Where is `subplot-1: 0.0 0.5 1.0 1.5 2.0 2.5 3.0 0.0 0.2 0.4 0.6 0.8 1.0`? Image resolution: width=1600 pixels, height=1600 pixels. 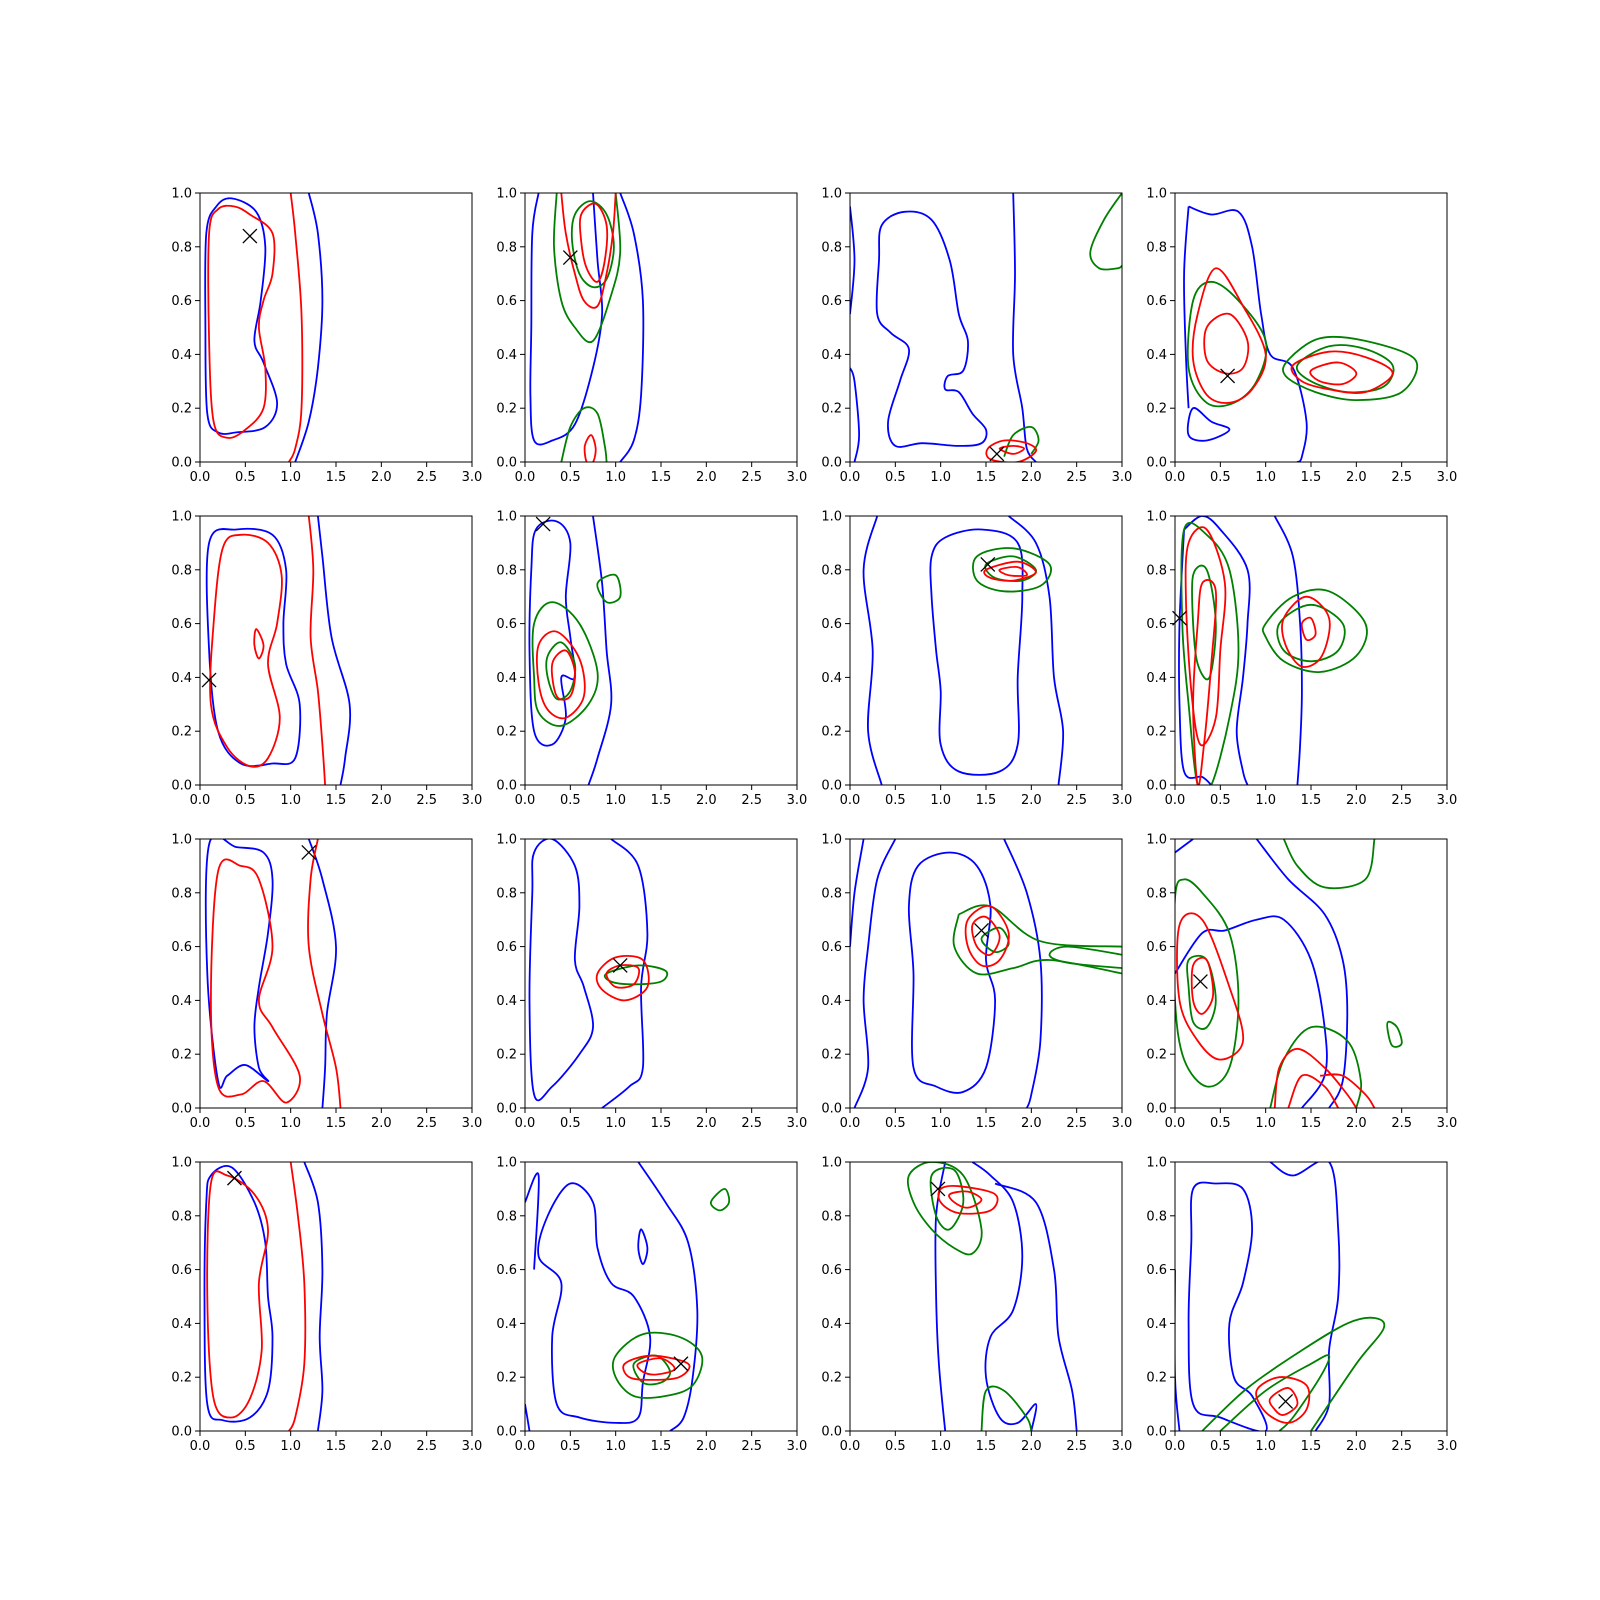
subplot-1: 0.0 0.5 1.0 1.5 2.0 2.5 3.0 0.0 0.2 0.4 0.6 0.8 1.0 is located at coordinates (326, 336).